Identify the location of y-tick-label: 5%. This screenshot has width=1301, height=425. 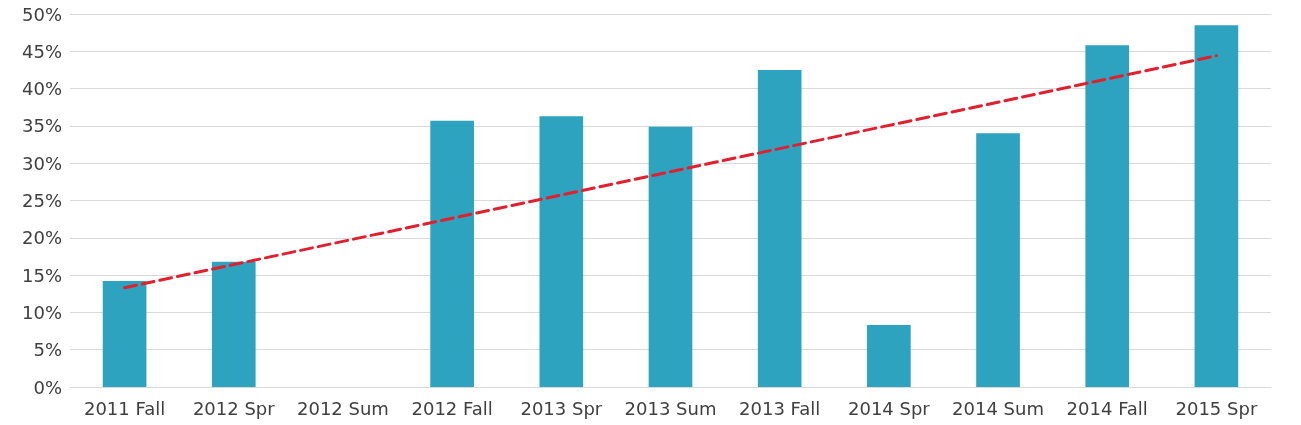
(47, 350).